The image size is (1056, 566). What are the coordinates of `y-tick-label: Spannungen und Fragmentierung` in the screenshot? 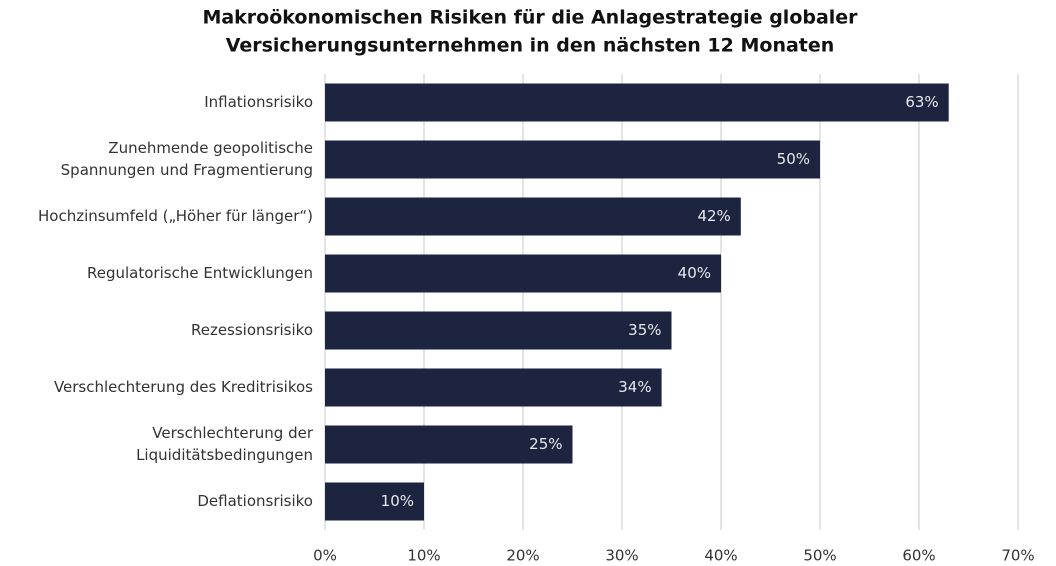 It's located at (187, 170).